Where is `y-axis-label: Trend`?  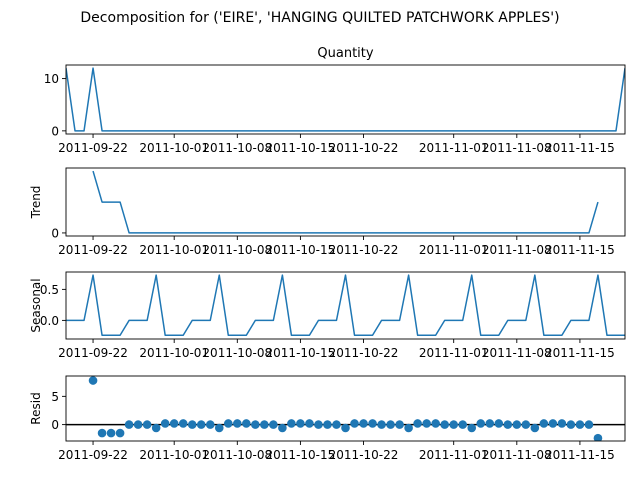 y-axis-label: Trend is located at coordinates (36, 203).